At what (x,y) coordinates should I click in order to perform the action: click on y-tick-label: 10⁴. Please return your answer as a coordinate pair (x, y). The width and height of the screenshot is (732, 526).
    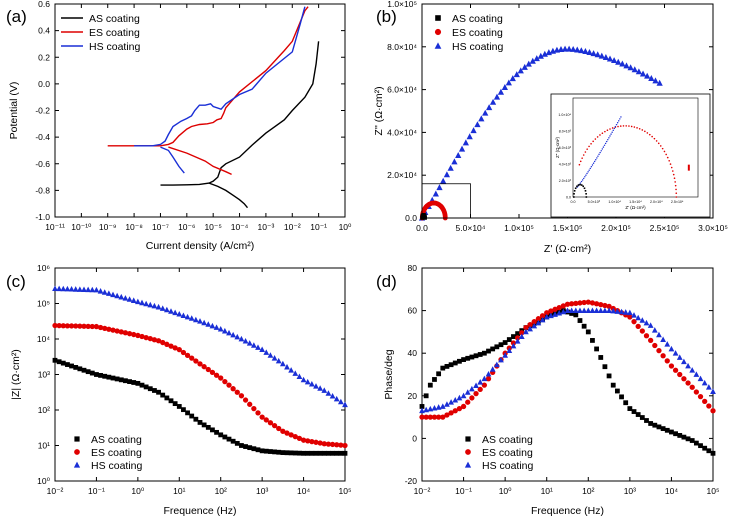
    Looking at the image, I should click on (43, 339).